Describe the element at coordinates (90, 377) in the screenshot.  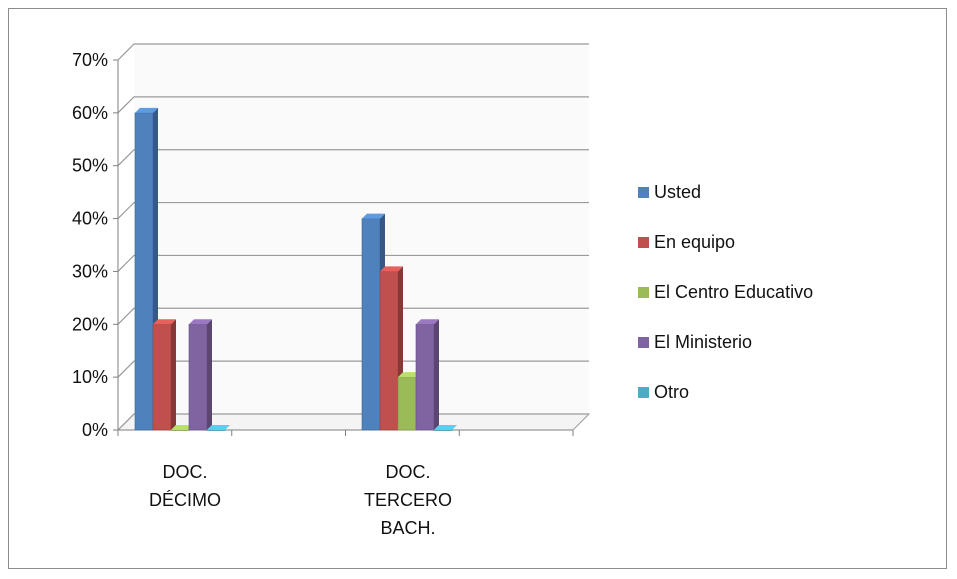
I see `y-tick-label: 10%` at that location.